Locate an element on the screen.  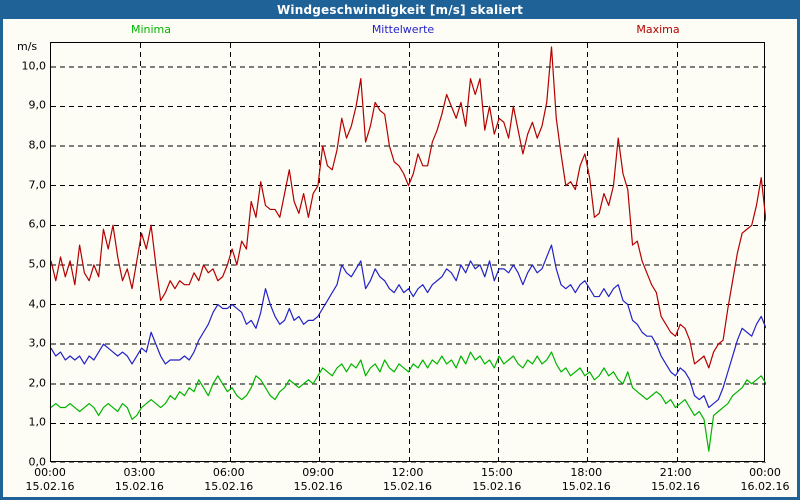
x-axis-tick-label: 03:00 15.02.16 is located at coordinates (139, 480).